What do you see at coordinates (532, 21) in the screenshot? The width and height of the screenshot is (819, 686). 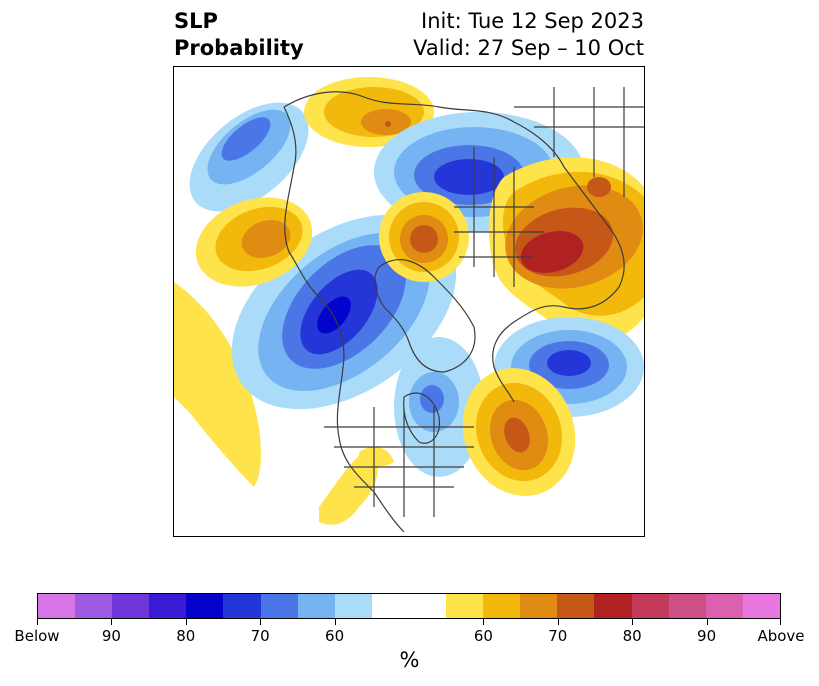 I see `init-date: Init: Tue 12 Sep 2023` at bounding box center [532, 21].